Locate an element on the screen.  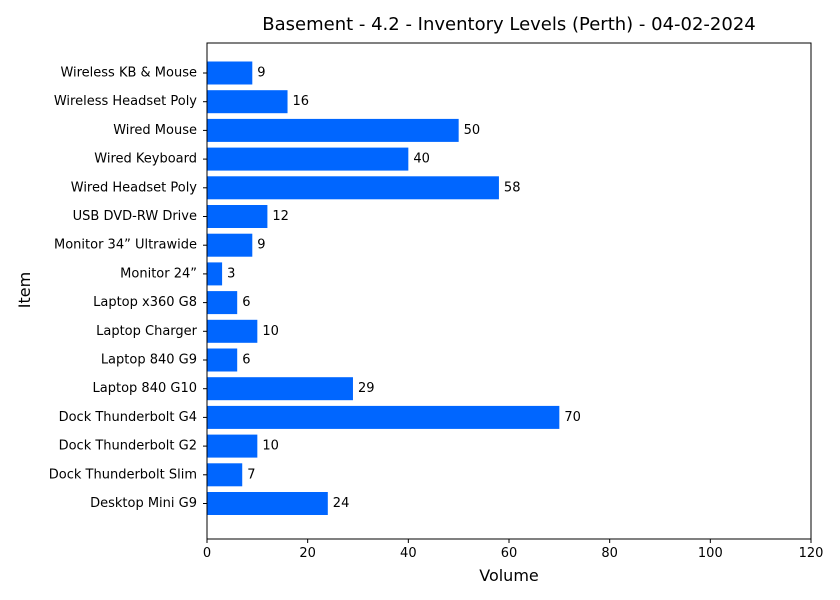
y-tick-label: Dock Thunderbolt Slim is located at coordinates (123, 474).